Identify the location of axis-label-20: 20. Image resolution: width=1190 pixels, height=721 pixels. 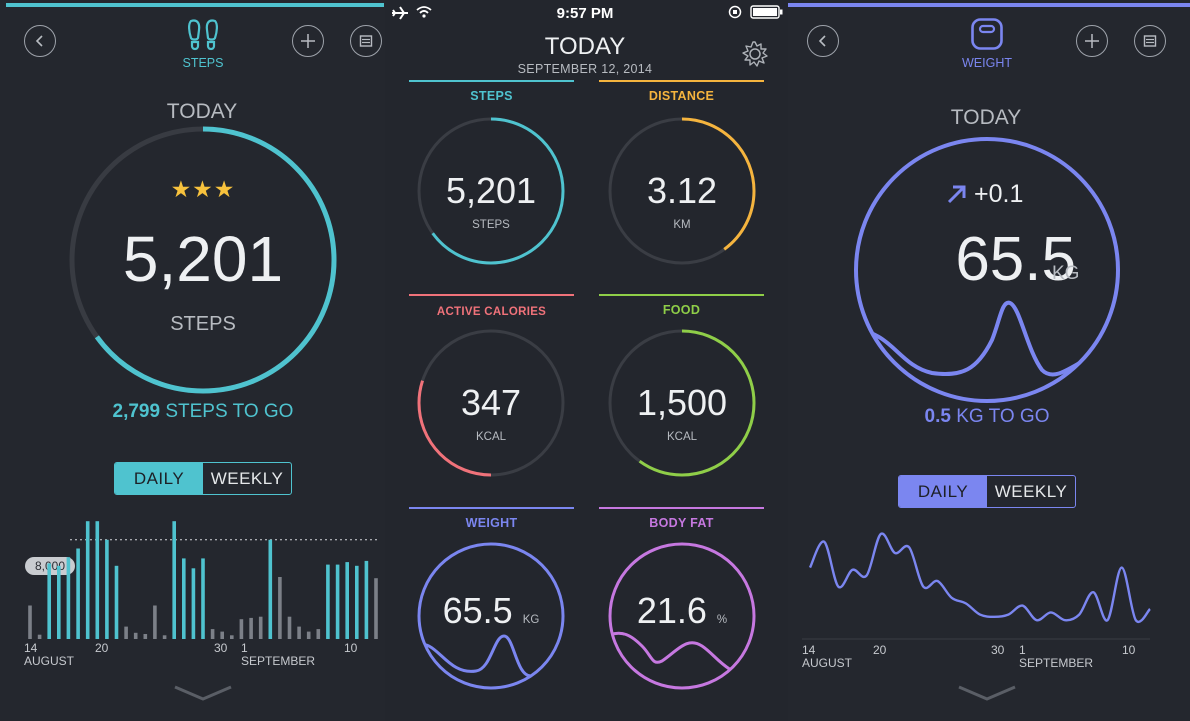
(880, 650).